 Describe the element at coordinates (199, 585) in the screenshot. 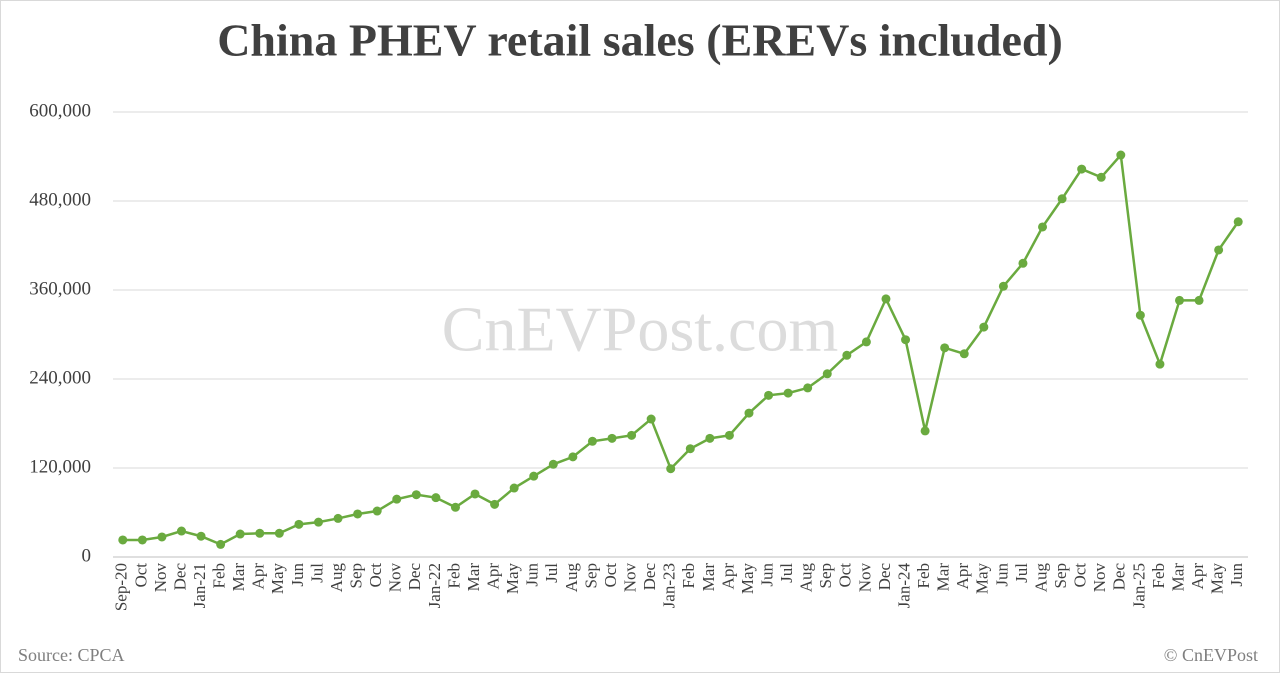

I see `x-tick-label: Jan-21` at that location.